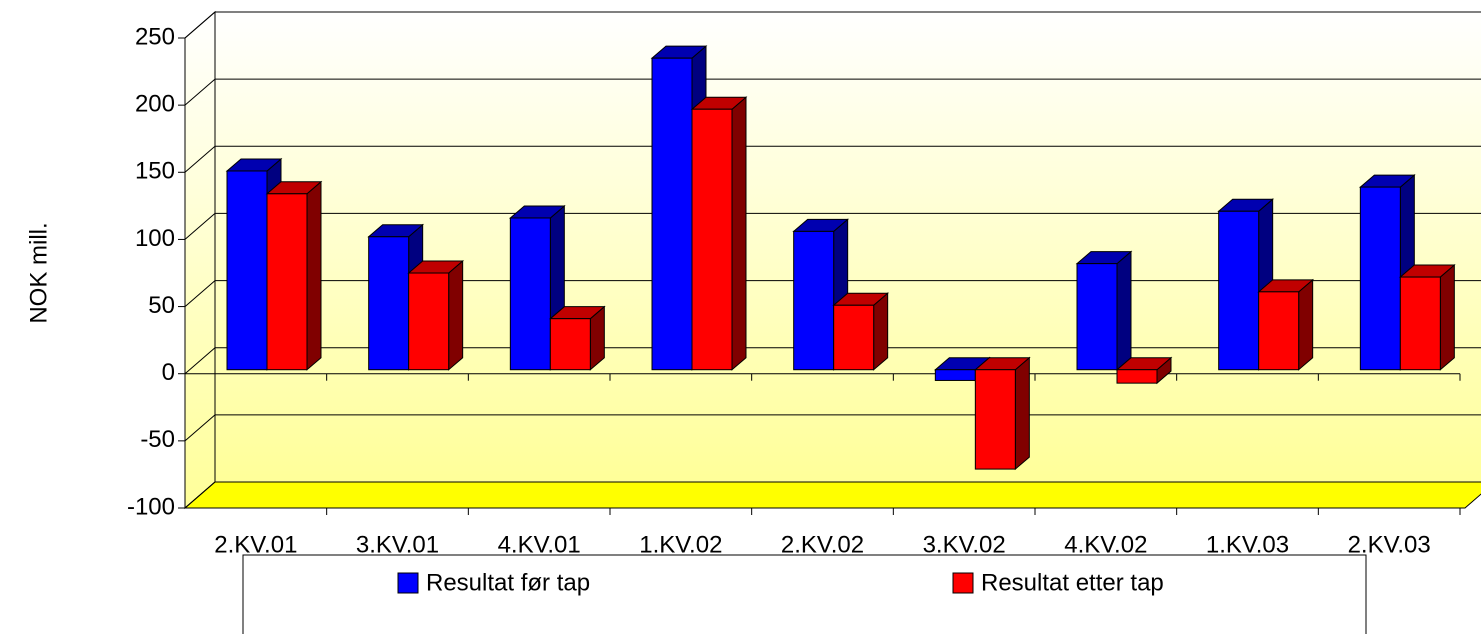  I want to click on y-tick-label: 200, so click(155, 103).